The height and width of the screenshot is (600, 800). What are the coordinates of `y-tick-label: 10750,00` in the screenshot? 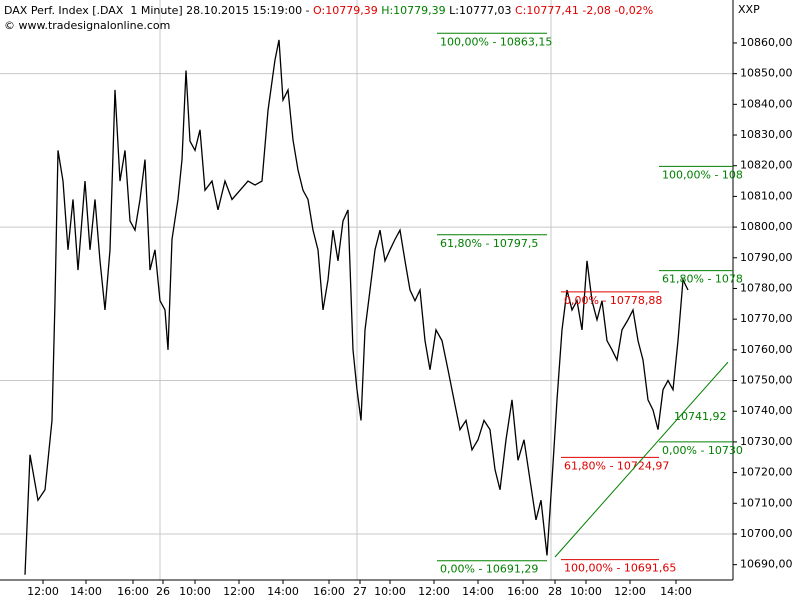 It's located at (766, 380).